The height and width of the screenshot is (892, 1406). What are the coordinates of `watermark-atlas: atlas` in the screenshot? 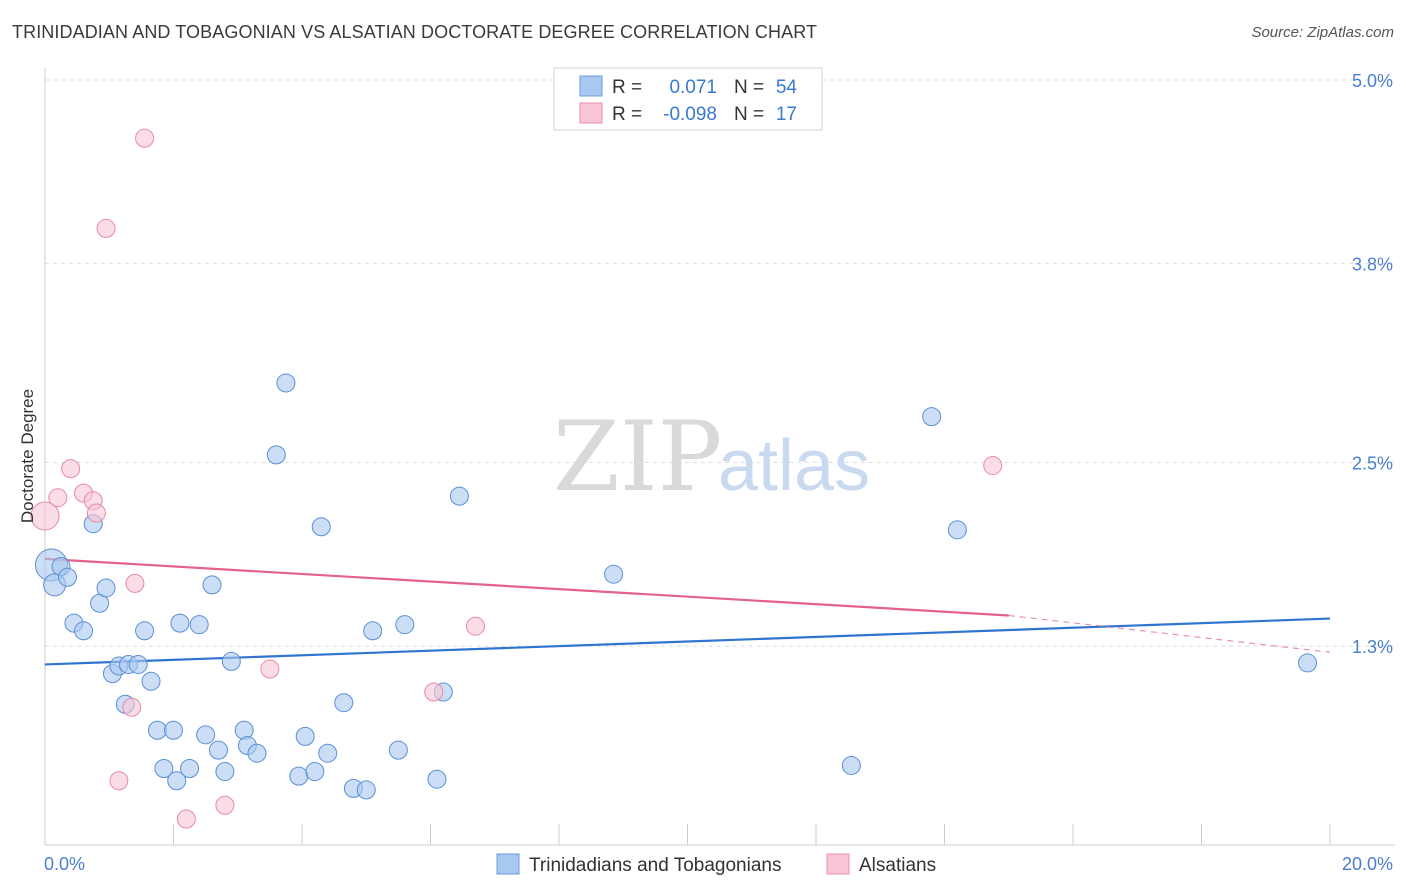 It's located at (794, 466).